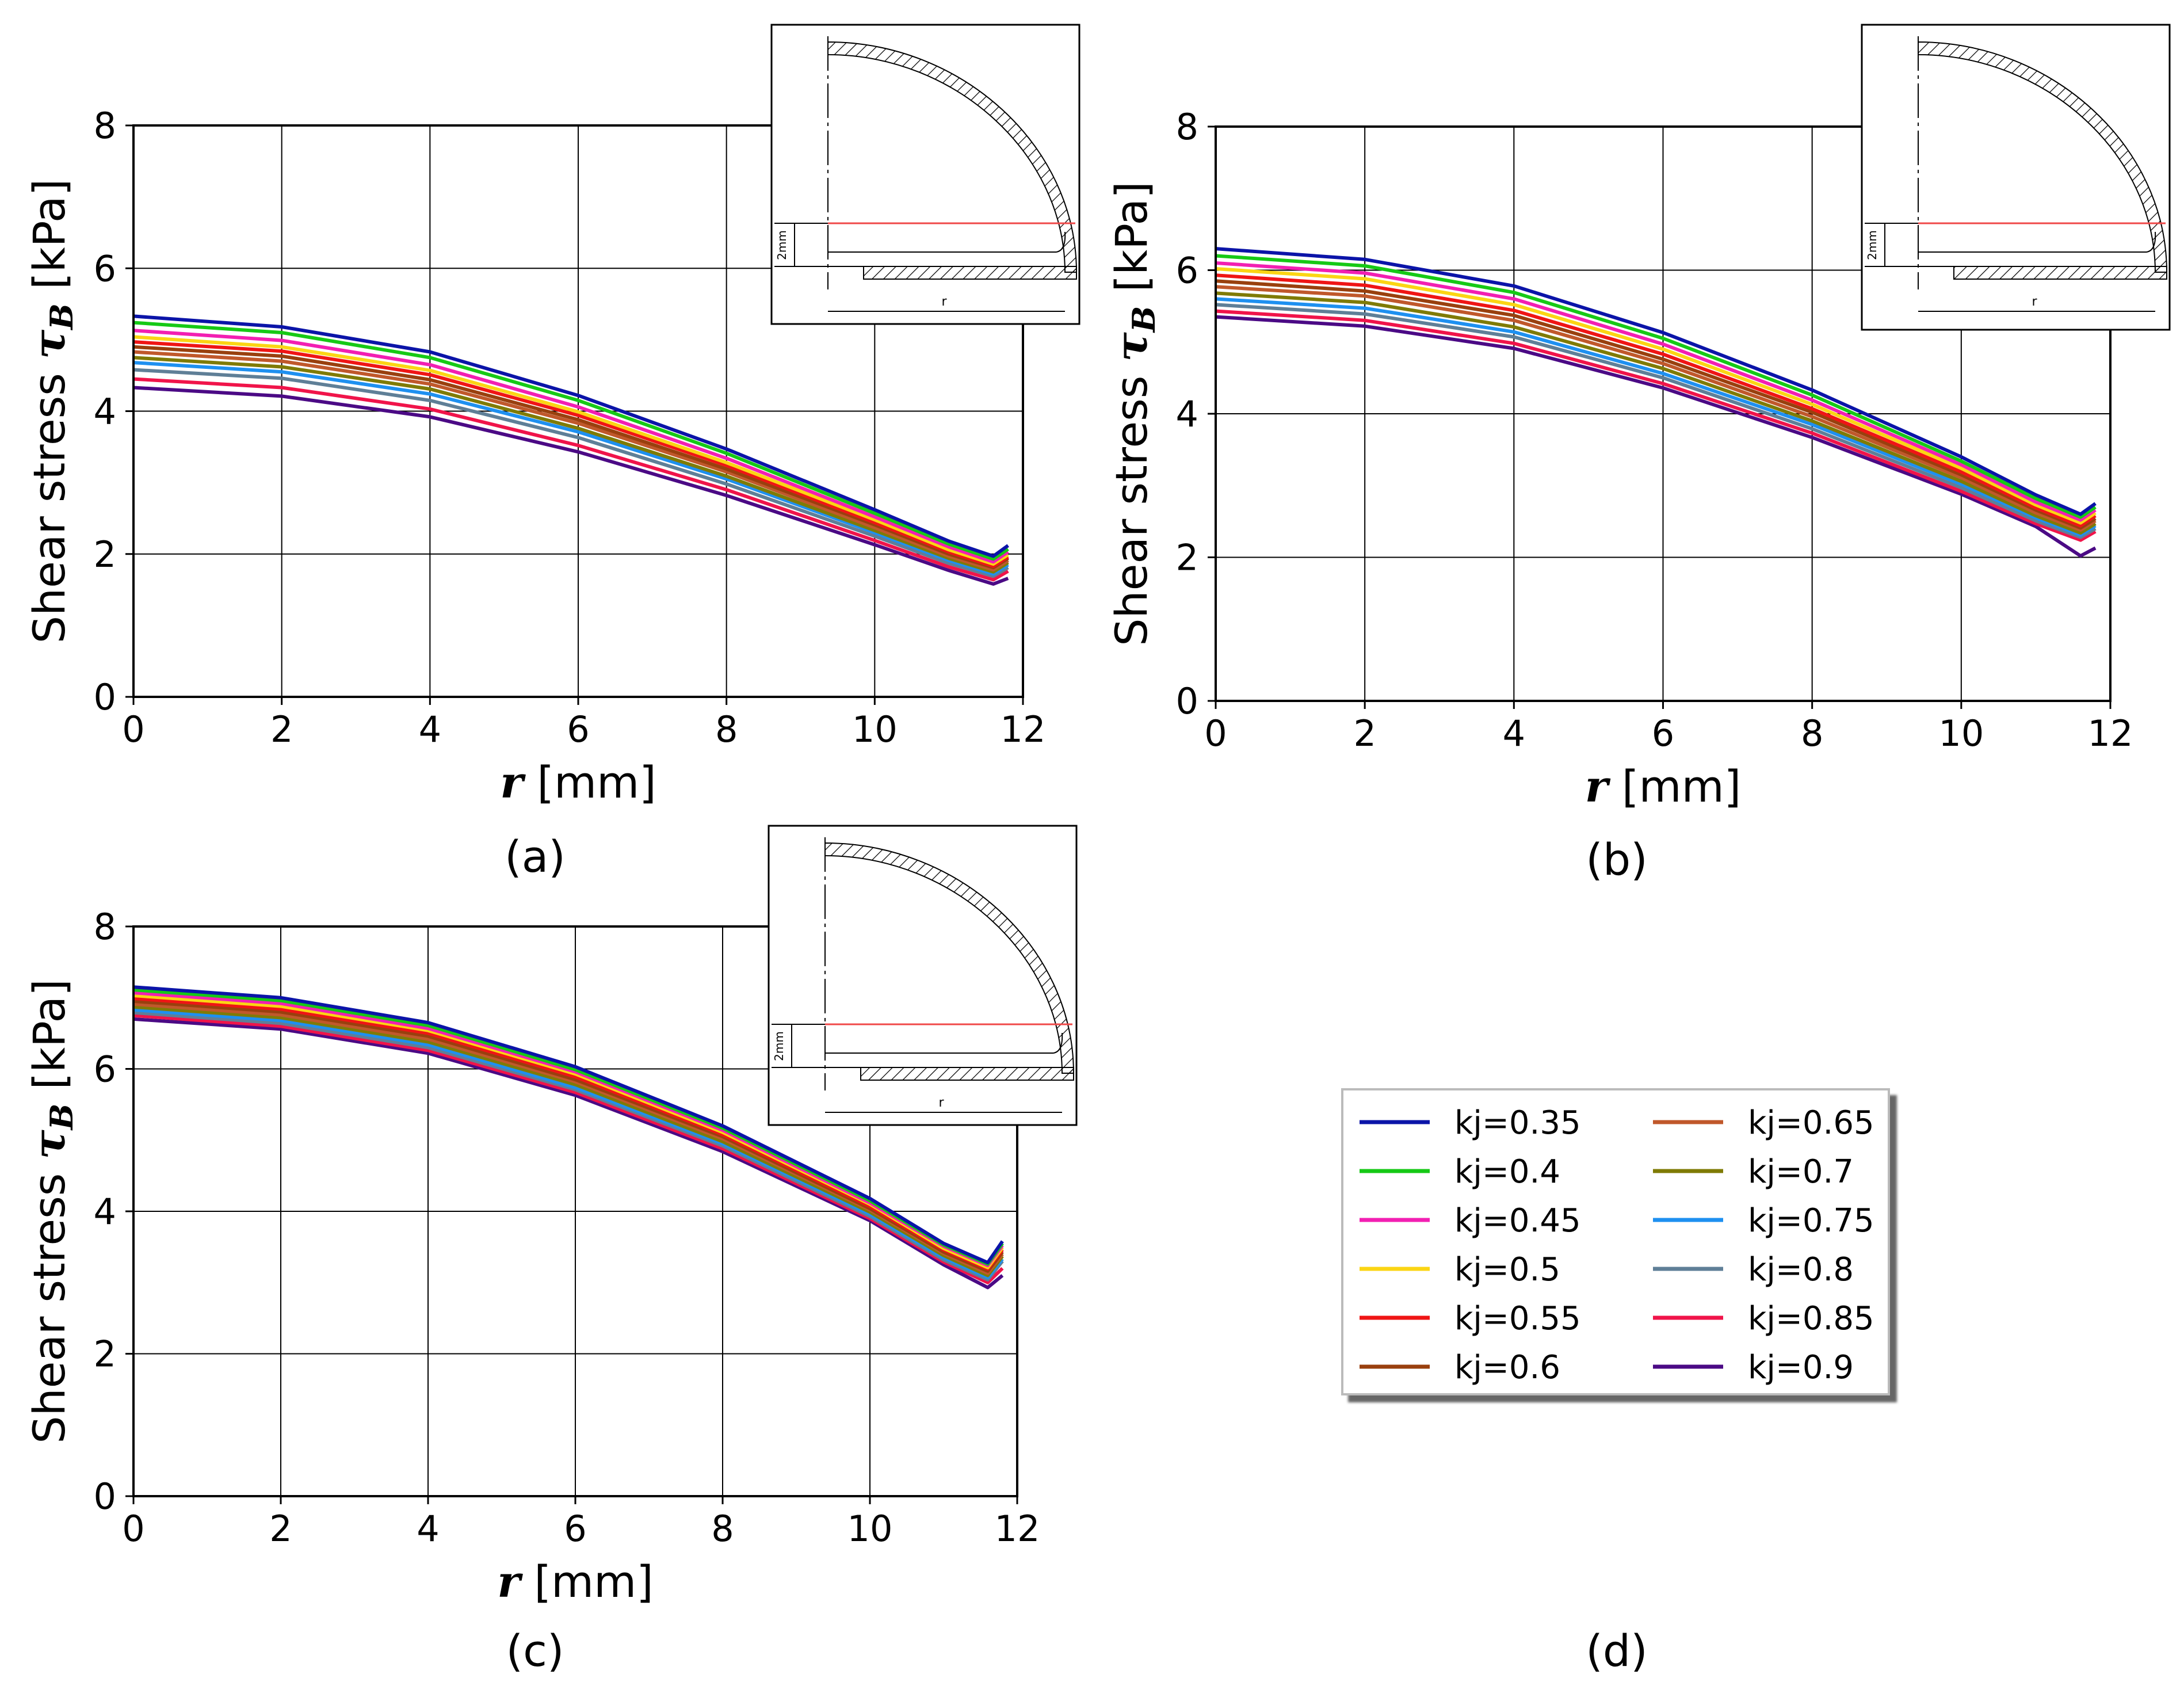  Describe the element at coordinates (535, 1650) in the screenshot. I see `caption-c: (c)` at that location.